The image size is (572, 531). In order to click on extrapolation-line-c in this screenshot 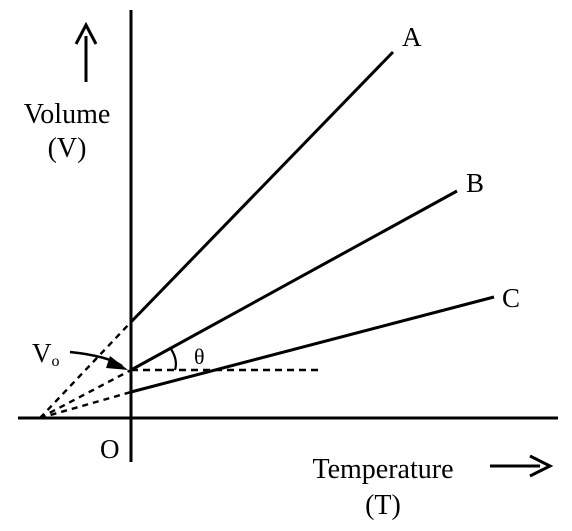, I will do `click(85, 405)`.